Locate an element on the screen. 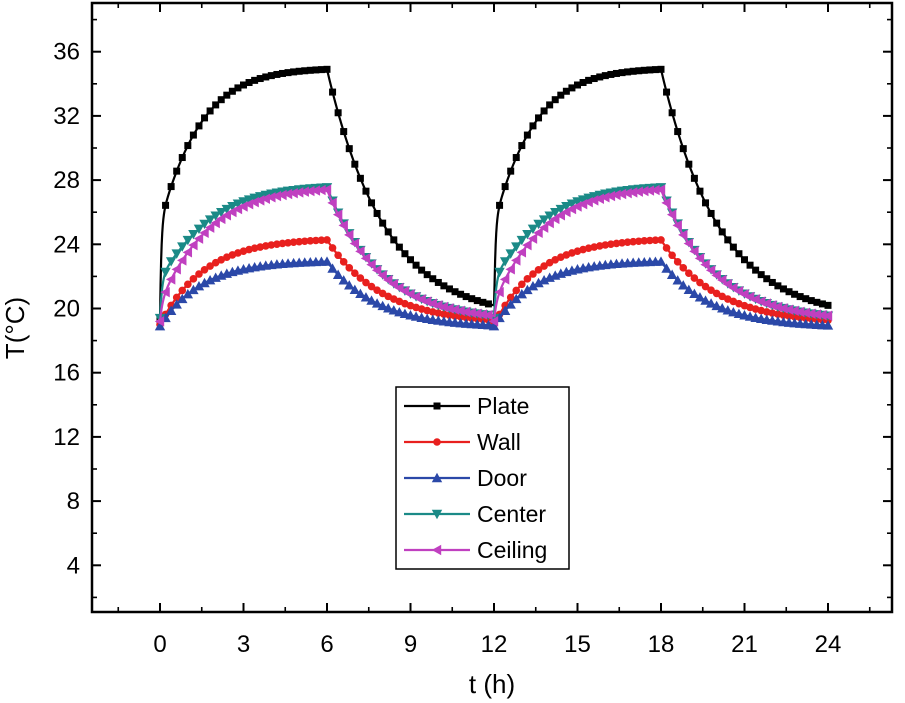 The width and height of the screenshot is (905, 703). legend-item-center: Center is located at coordinates (475, 514).